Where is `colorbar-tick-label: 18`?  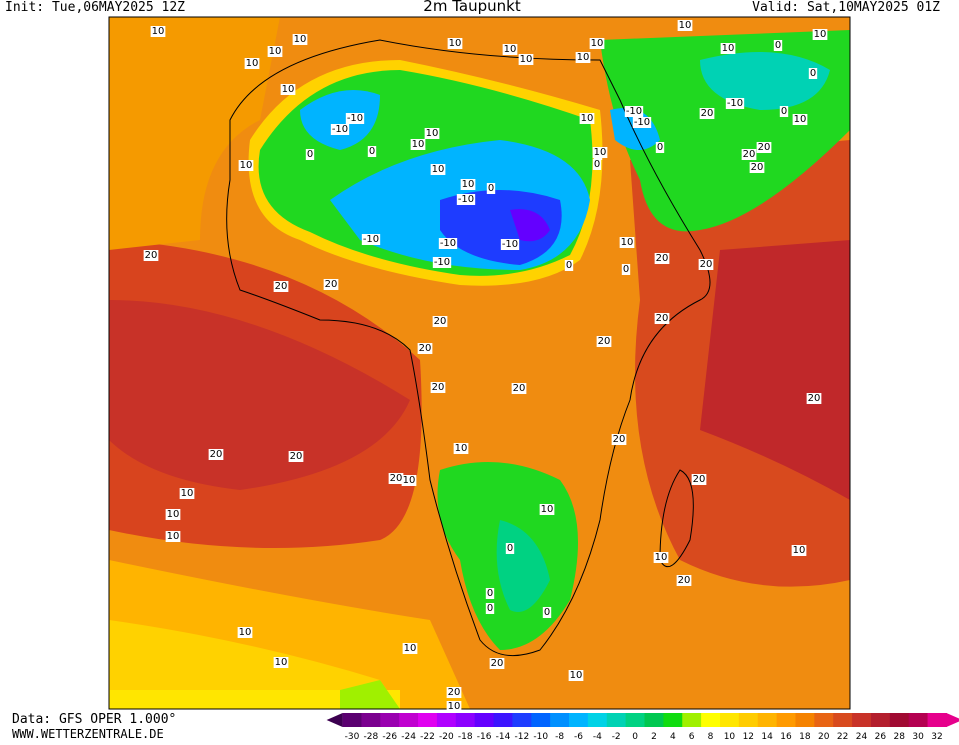 colorbar-tick-label: 18 is located at coordinates (805, 736).